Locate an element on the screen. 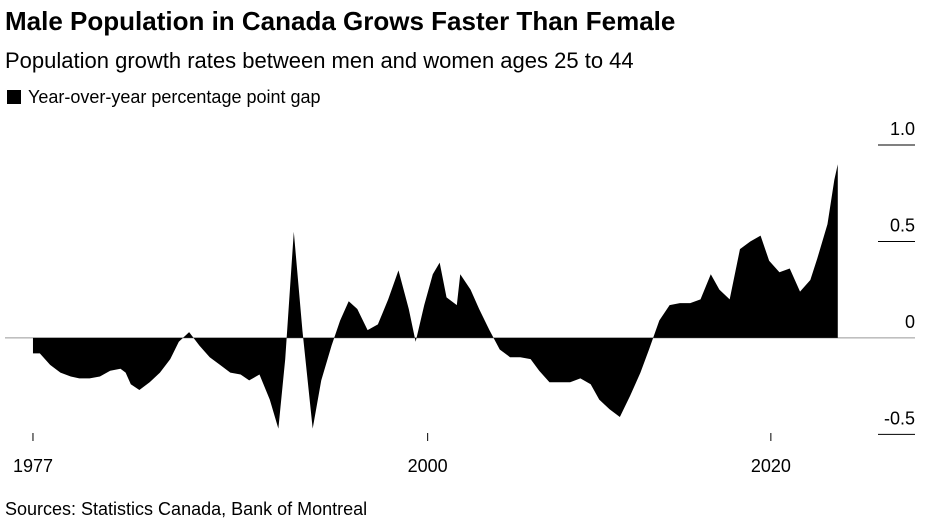 This screenshot has width=926, height=528. x-tick-label: 2000 is located at coordinates (428, 466).